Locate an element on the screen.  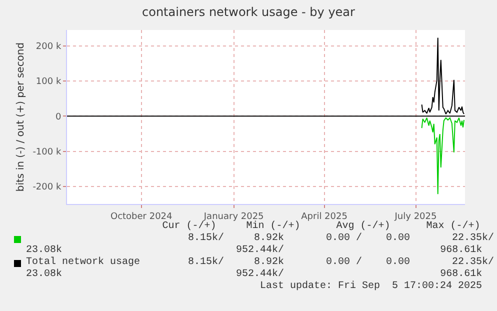
x-tick-label: July 2025 is located at coordinates (415, 217).